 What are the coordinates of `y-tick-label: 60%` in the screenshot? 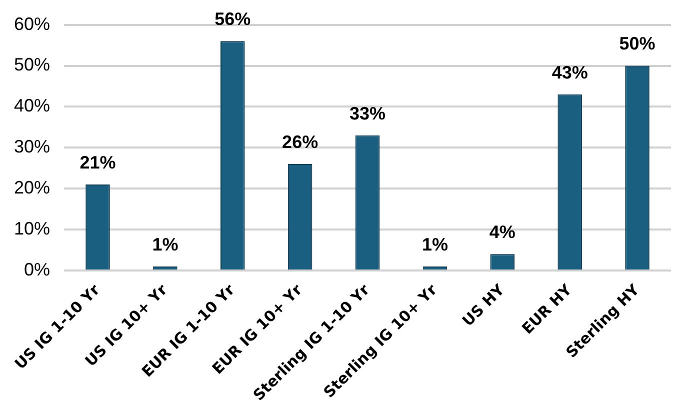 It's located at (32, 24).